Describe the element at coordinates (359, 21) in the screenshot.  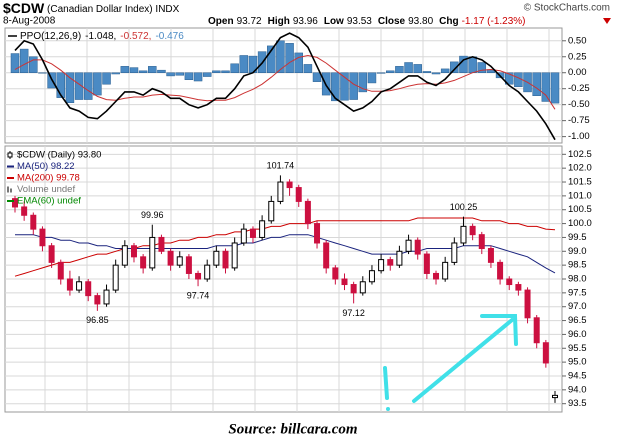
I see `quote-value: 93.53` at that location.